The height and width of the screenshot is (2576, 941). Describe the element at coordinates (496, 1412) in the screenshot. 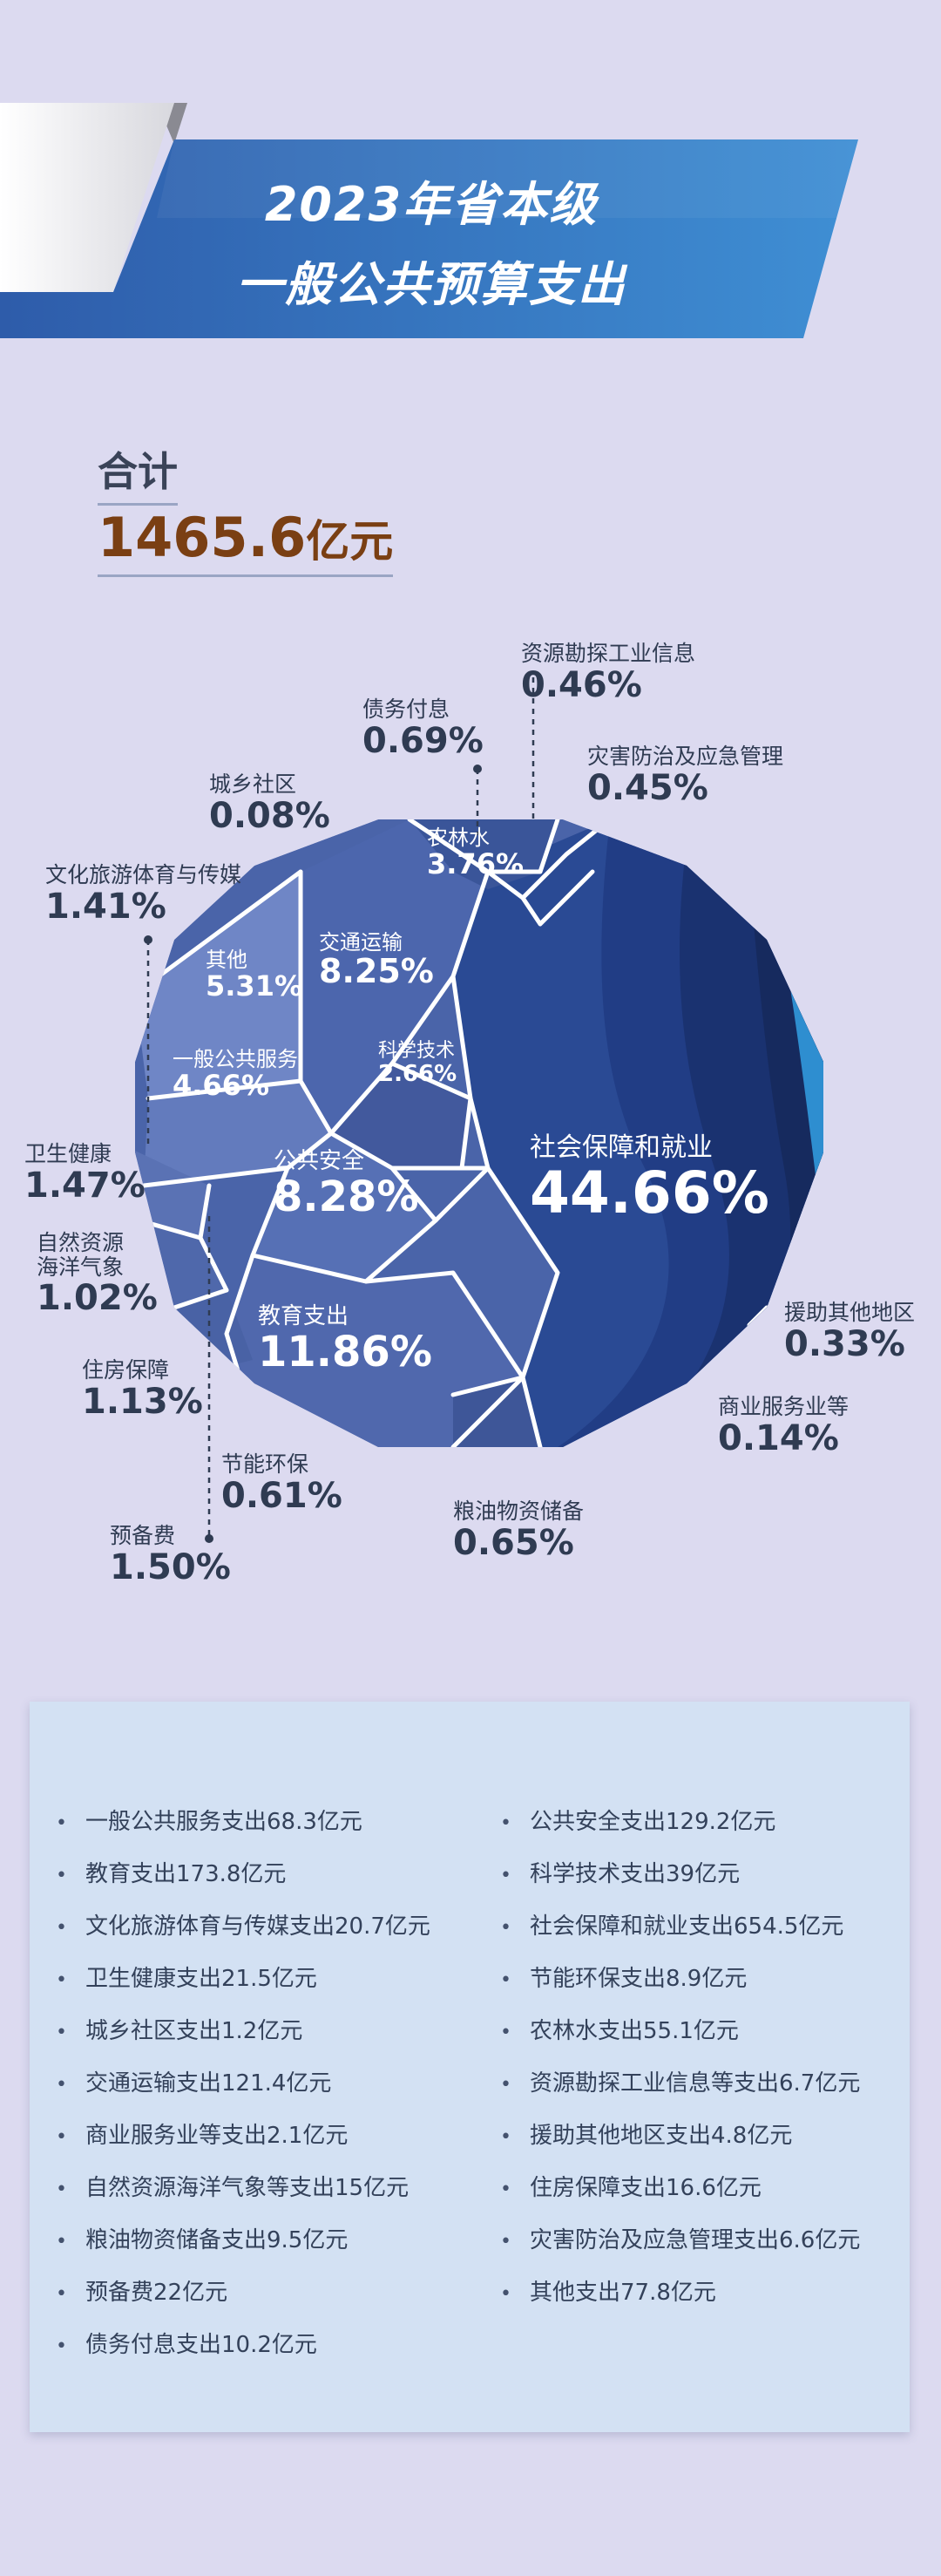

I see `cell-liangyou` at that location.